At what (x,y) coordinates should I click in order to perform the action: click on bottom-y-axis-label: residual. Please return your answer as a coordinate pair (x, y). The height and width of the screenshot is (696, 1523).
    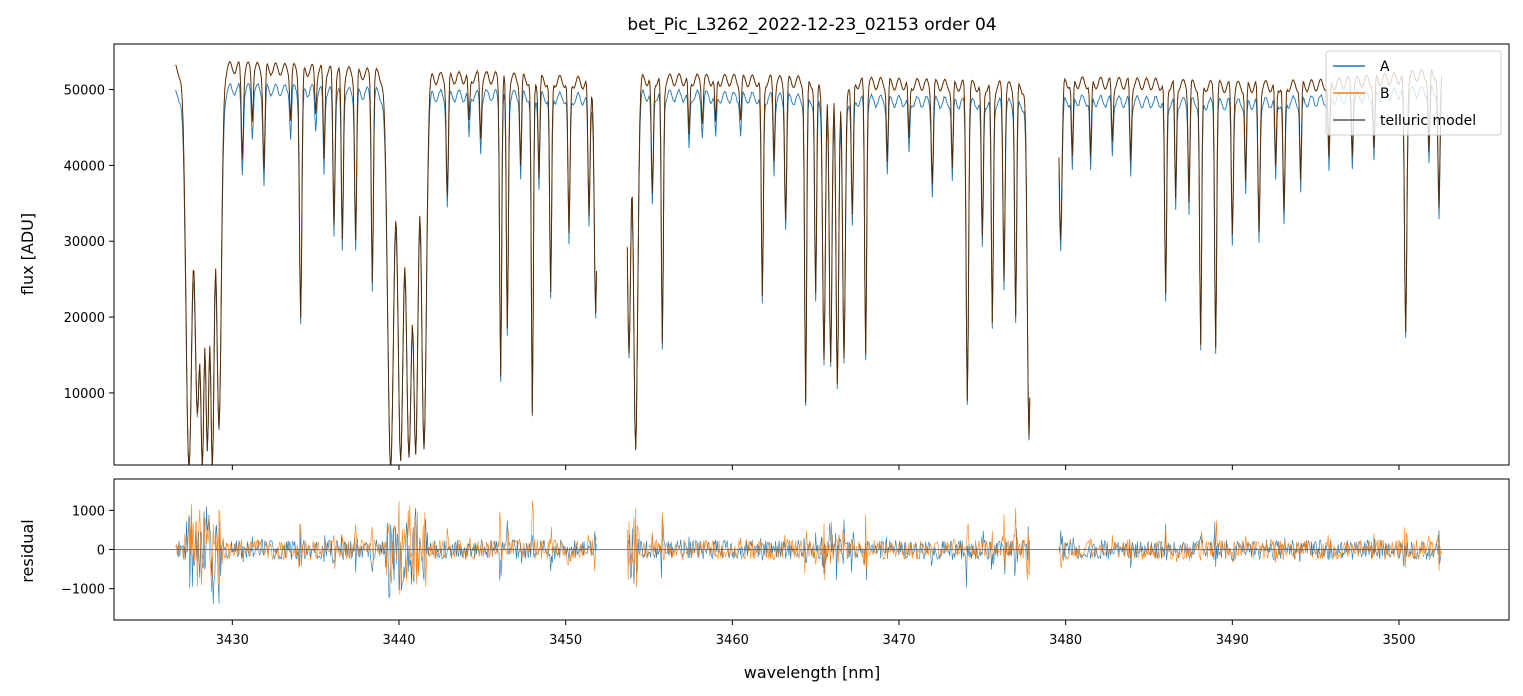
    Looking at the image, I should click on (27, 550).